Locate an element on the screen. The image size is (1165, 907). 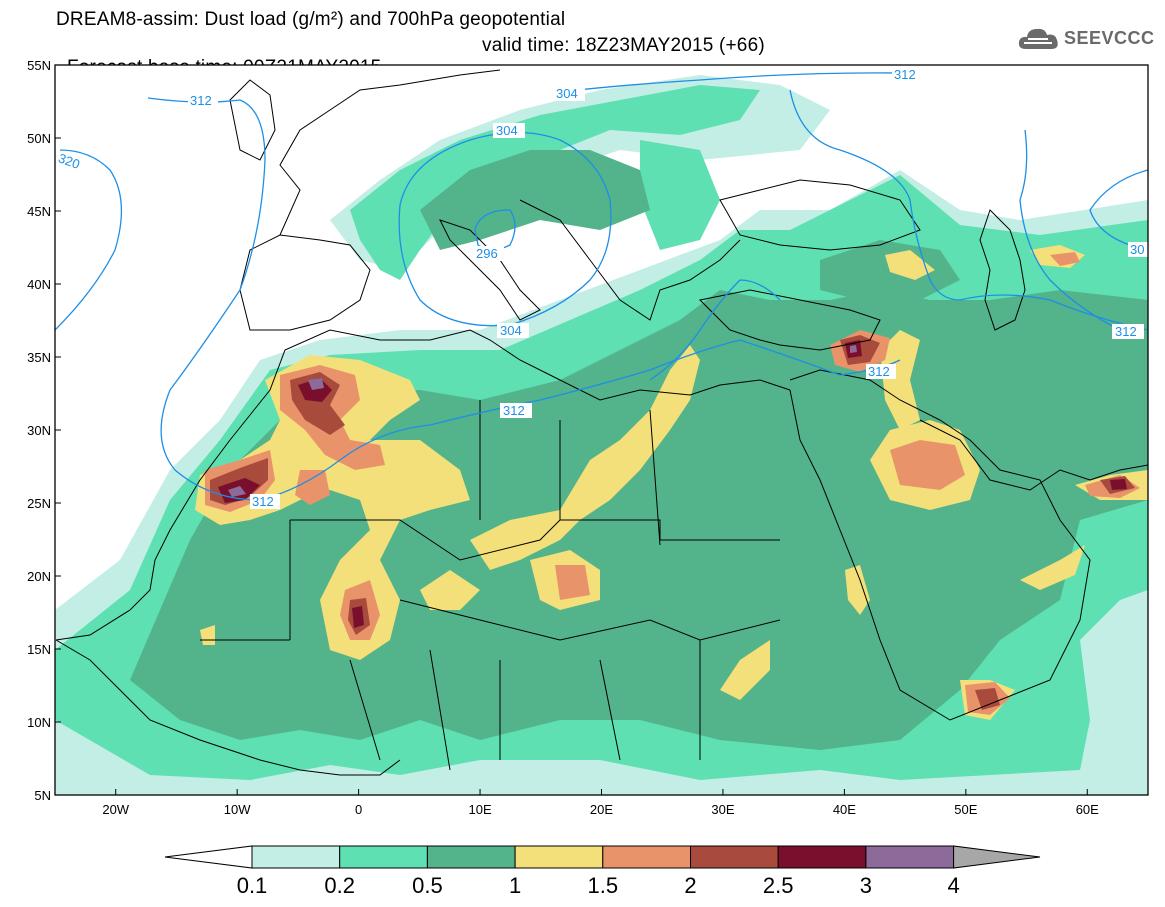
colorbar-label: 0.1 is located at coordinates (252, 885).